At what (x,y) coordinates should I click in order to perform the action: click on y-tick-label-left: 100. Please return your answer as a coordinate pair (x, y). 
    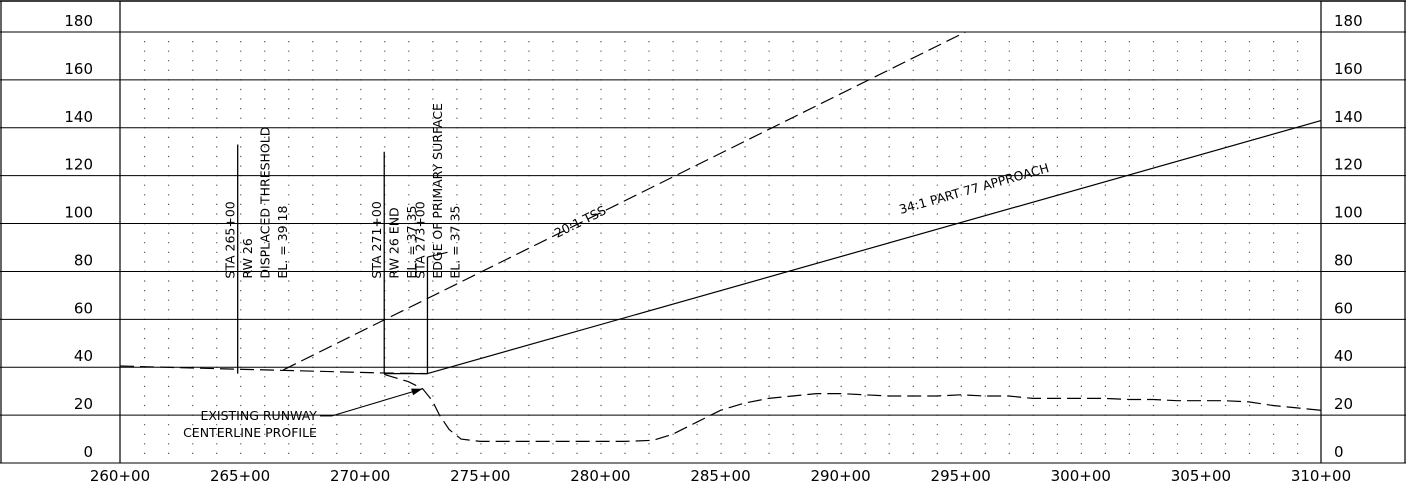
    Looking at the image, I should click on (78, 213).